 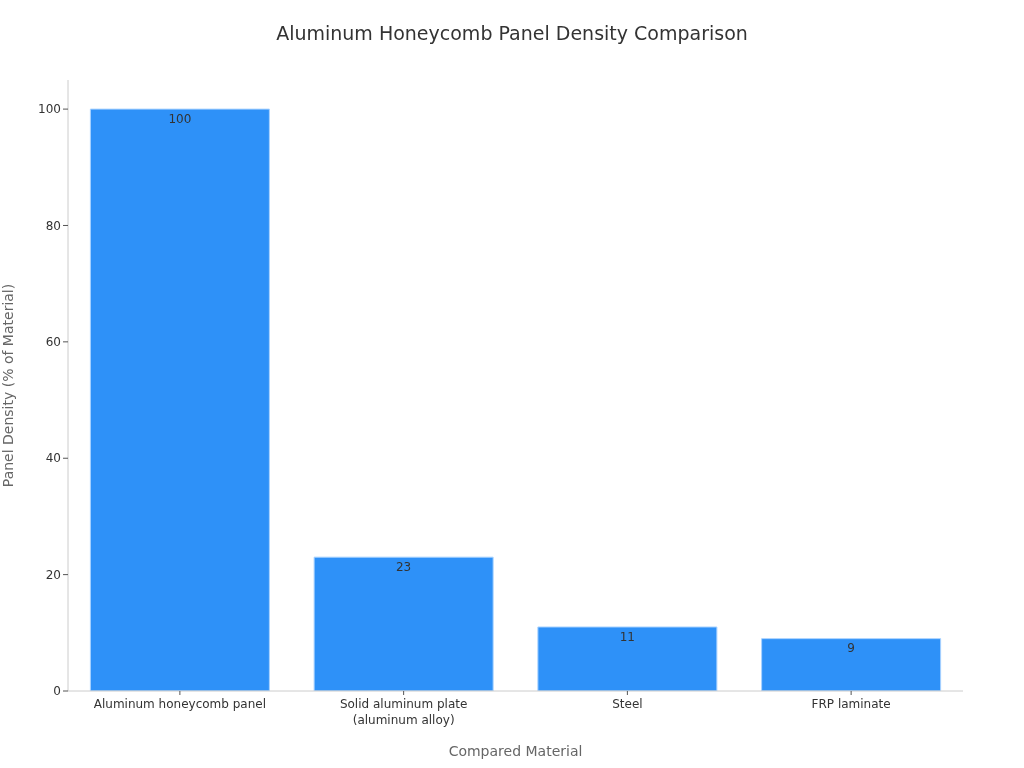 What do you see at coordinates (403, 712) in the screenshot?
I see `x-tick-label: Solid aluminum plate (aluminum alloy)` at bounding box center [403, 712].